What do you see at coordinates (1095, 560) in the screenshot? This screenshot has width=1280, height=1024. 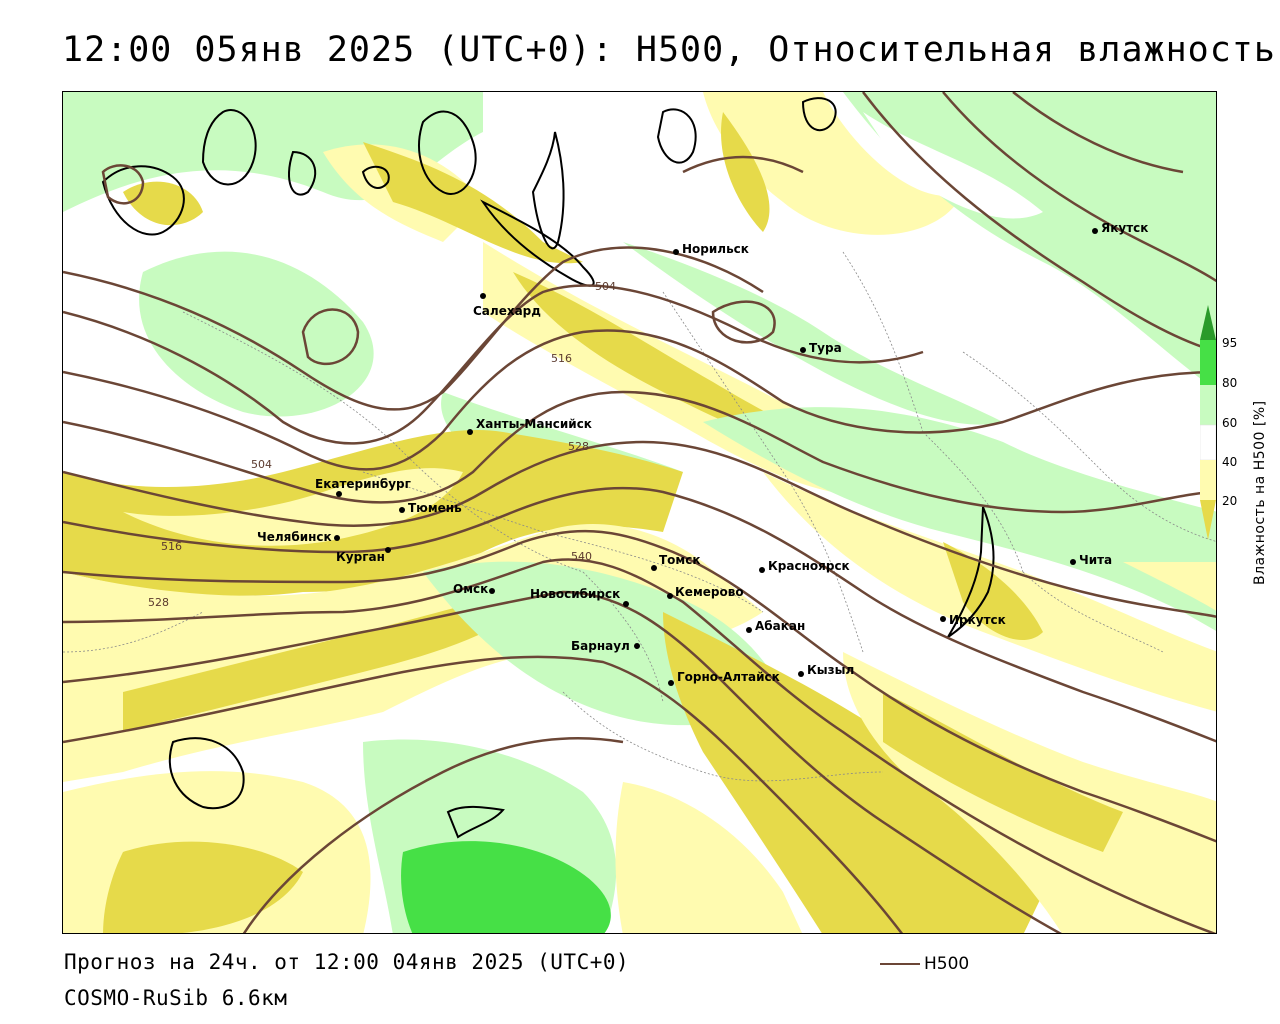 I see `city-label: Чита` at bounding box center [1095, 560].